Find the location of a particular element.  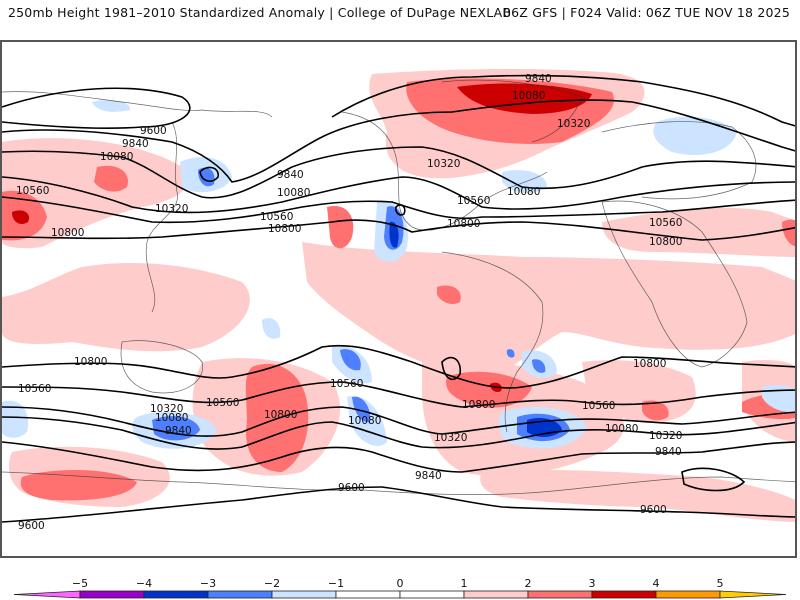

coastline-south-america is located at coordinates (492, 342).